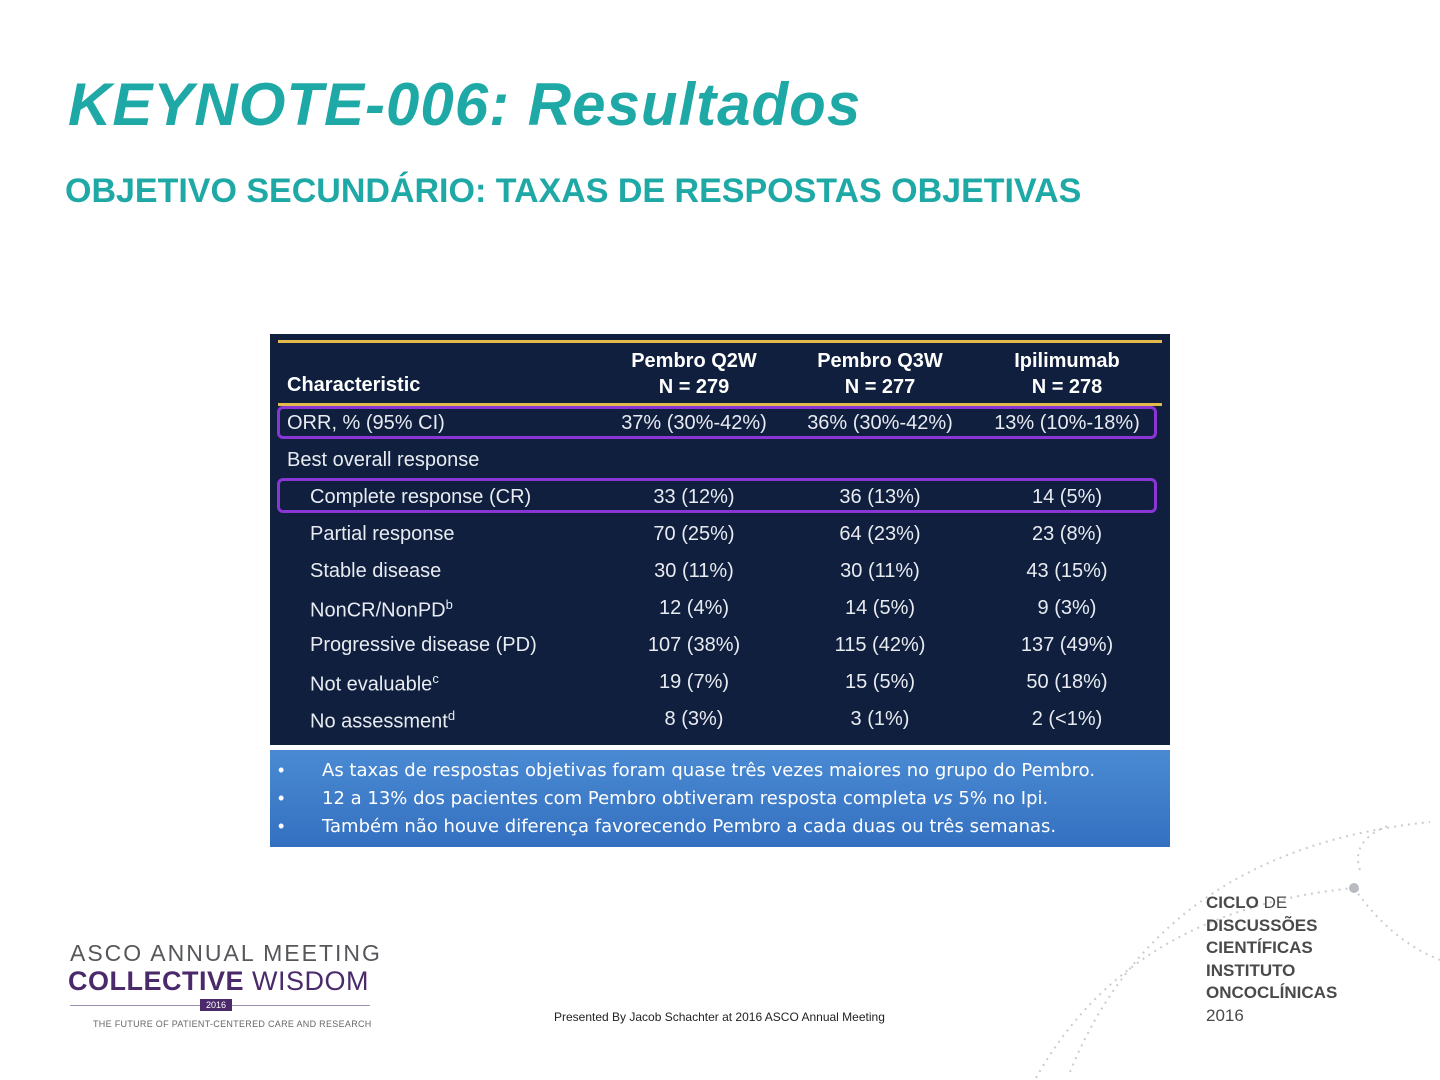 Image resolution: width=1440 pixels, height=1080 pixels. Describe the element at coordinates (1067, 608) in the screenshot. I see `cell-value: 9 (3%)` at that location.